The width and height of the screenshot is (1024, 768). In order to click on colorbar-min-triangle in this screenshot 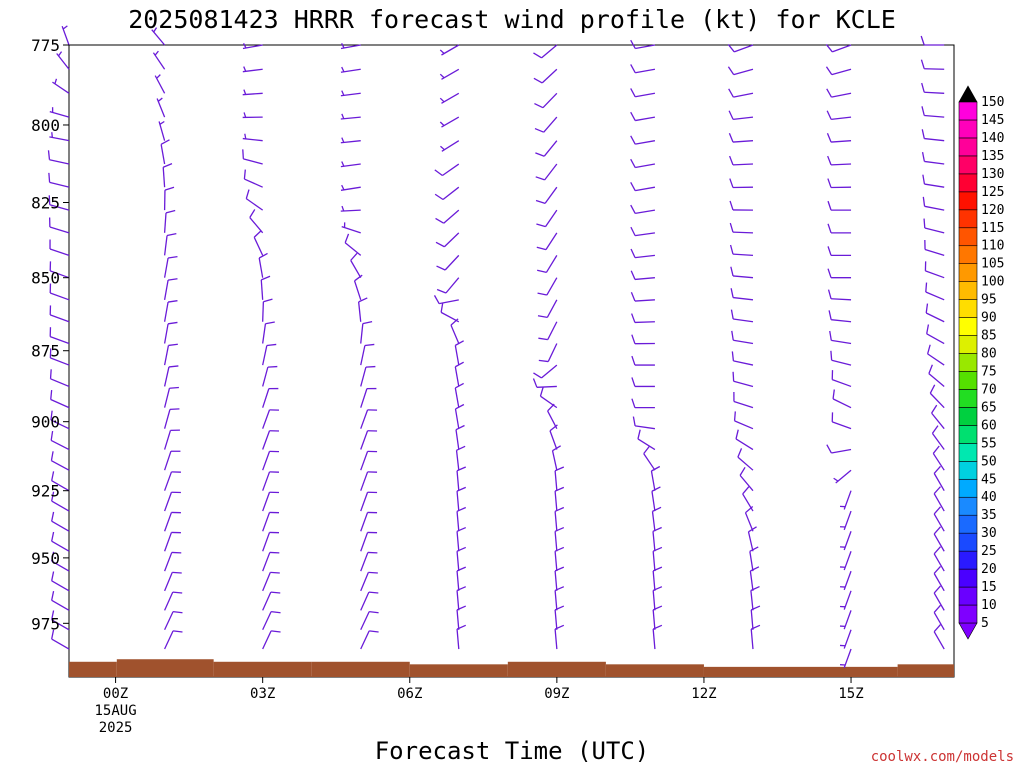, I will do `click(968, 631)`.